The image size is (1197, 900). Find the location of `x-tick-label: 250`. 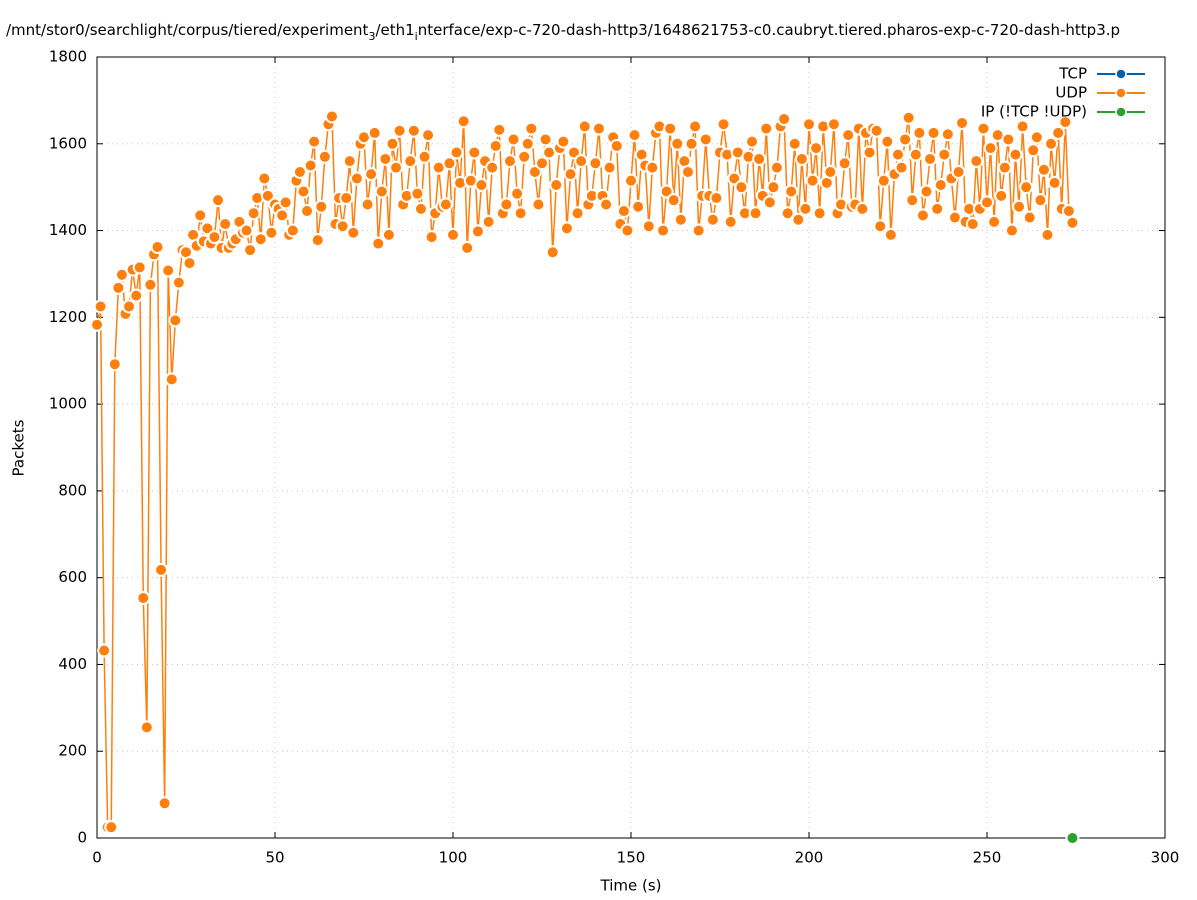

x-tick-label: 250 is located at coordinates (987, 858).